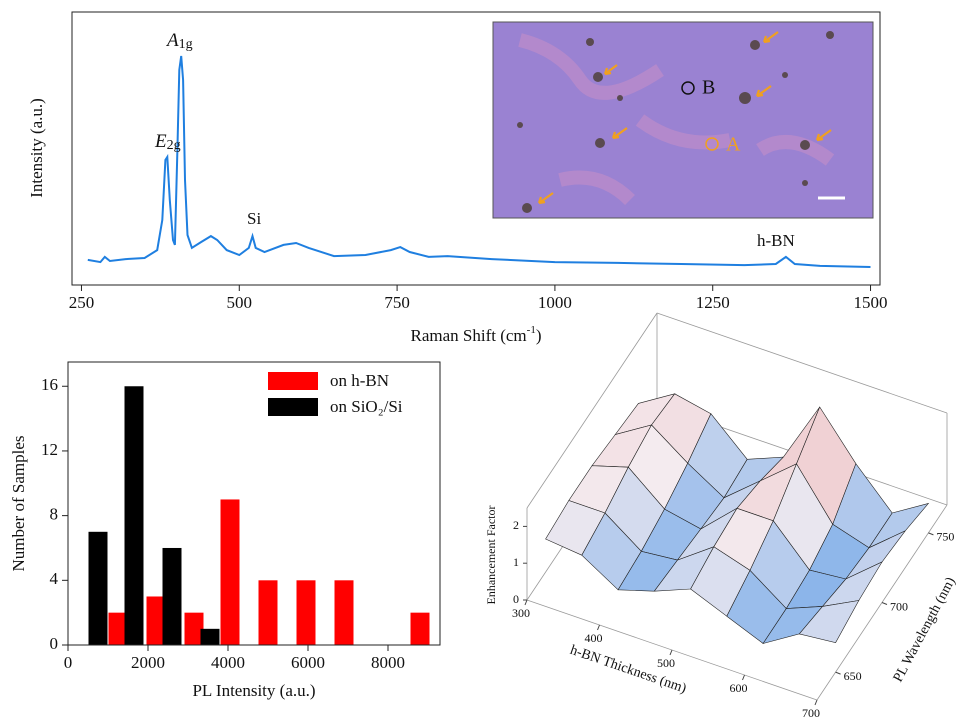 This screenshot has width=963, height=722. I want to click on x-tick-label: 250, so click(82, 302).